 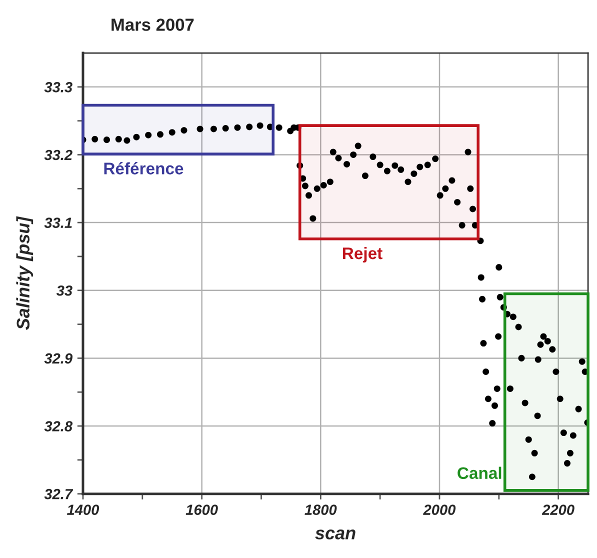 I want to click on x-tick-label: 2000, so click(x=439, y=509).